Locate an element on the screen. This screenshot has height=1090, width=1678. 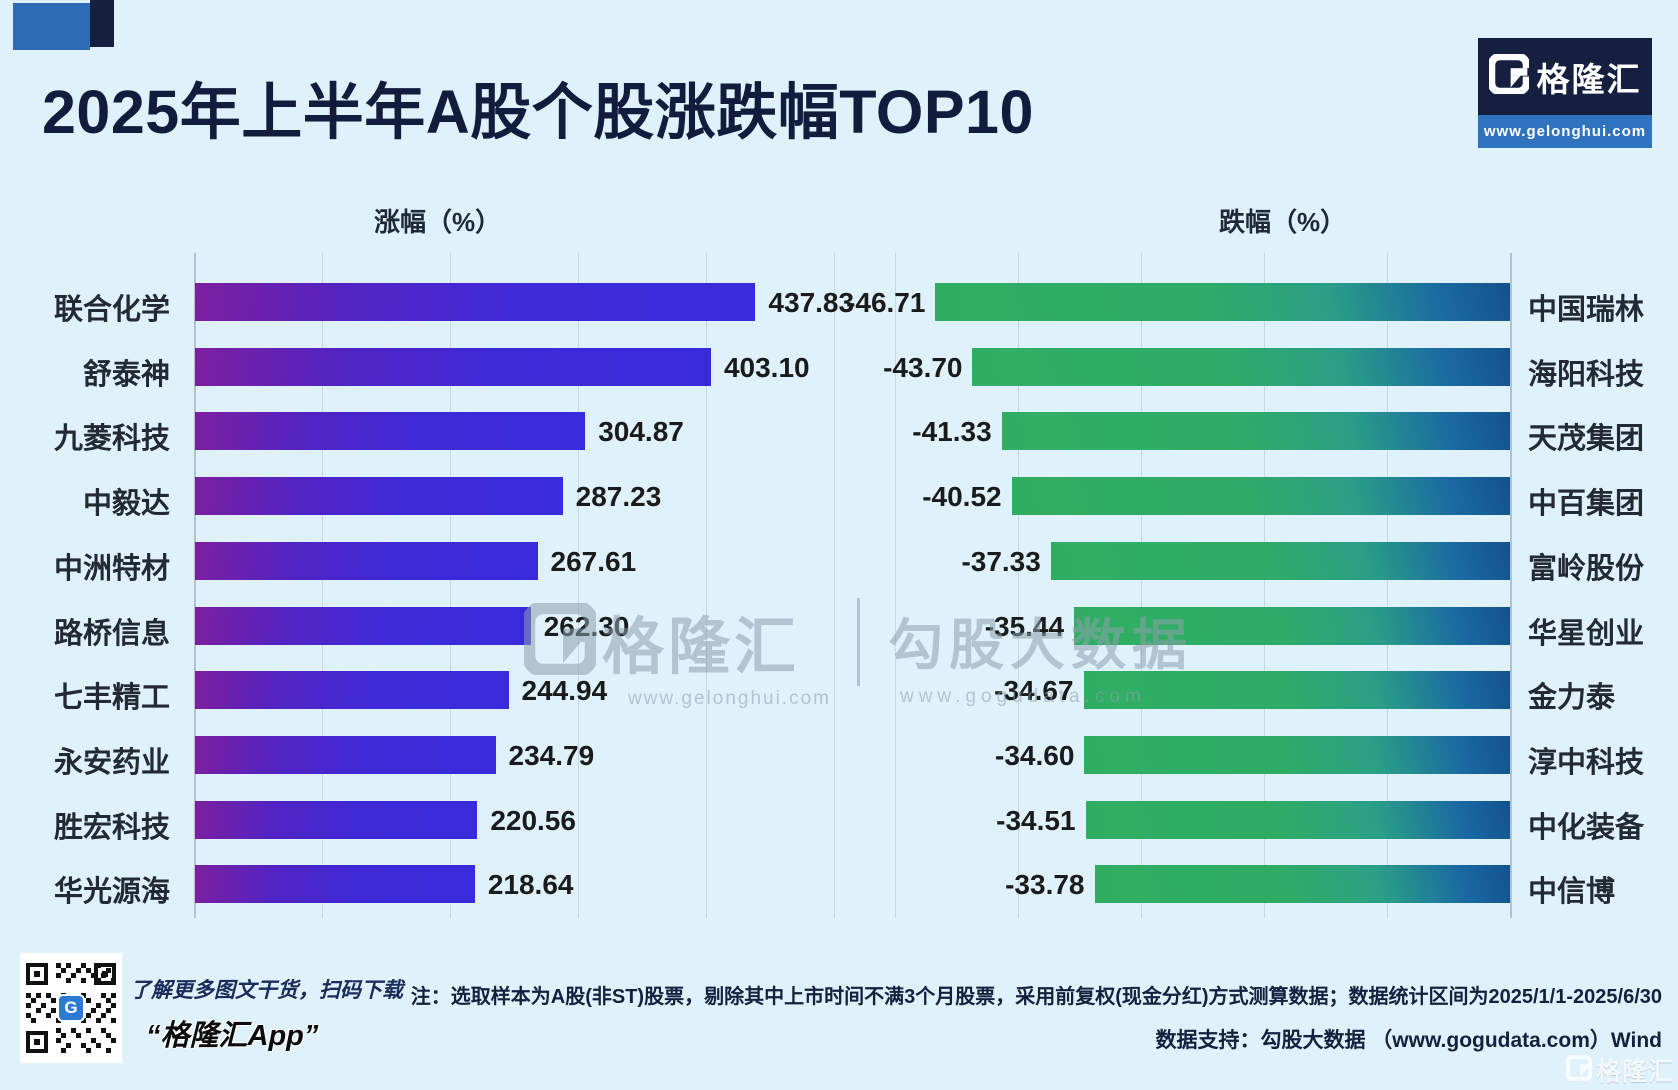
bar-value-label: -34.60 is located at coordinates (1035, 755).